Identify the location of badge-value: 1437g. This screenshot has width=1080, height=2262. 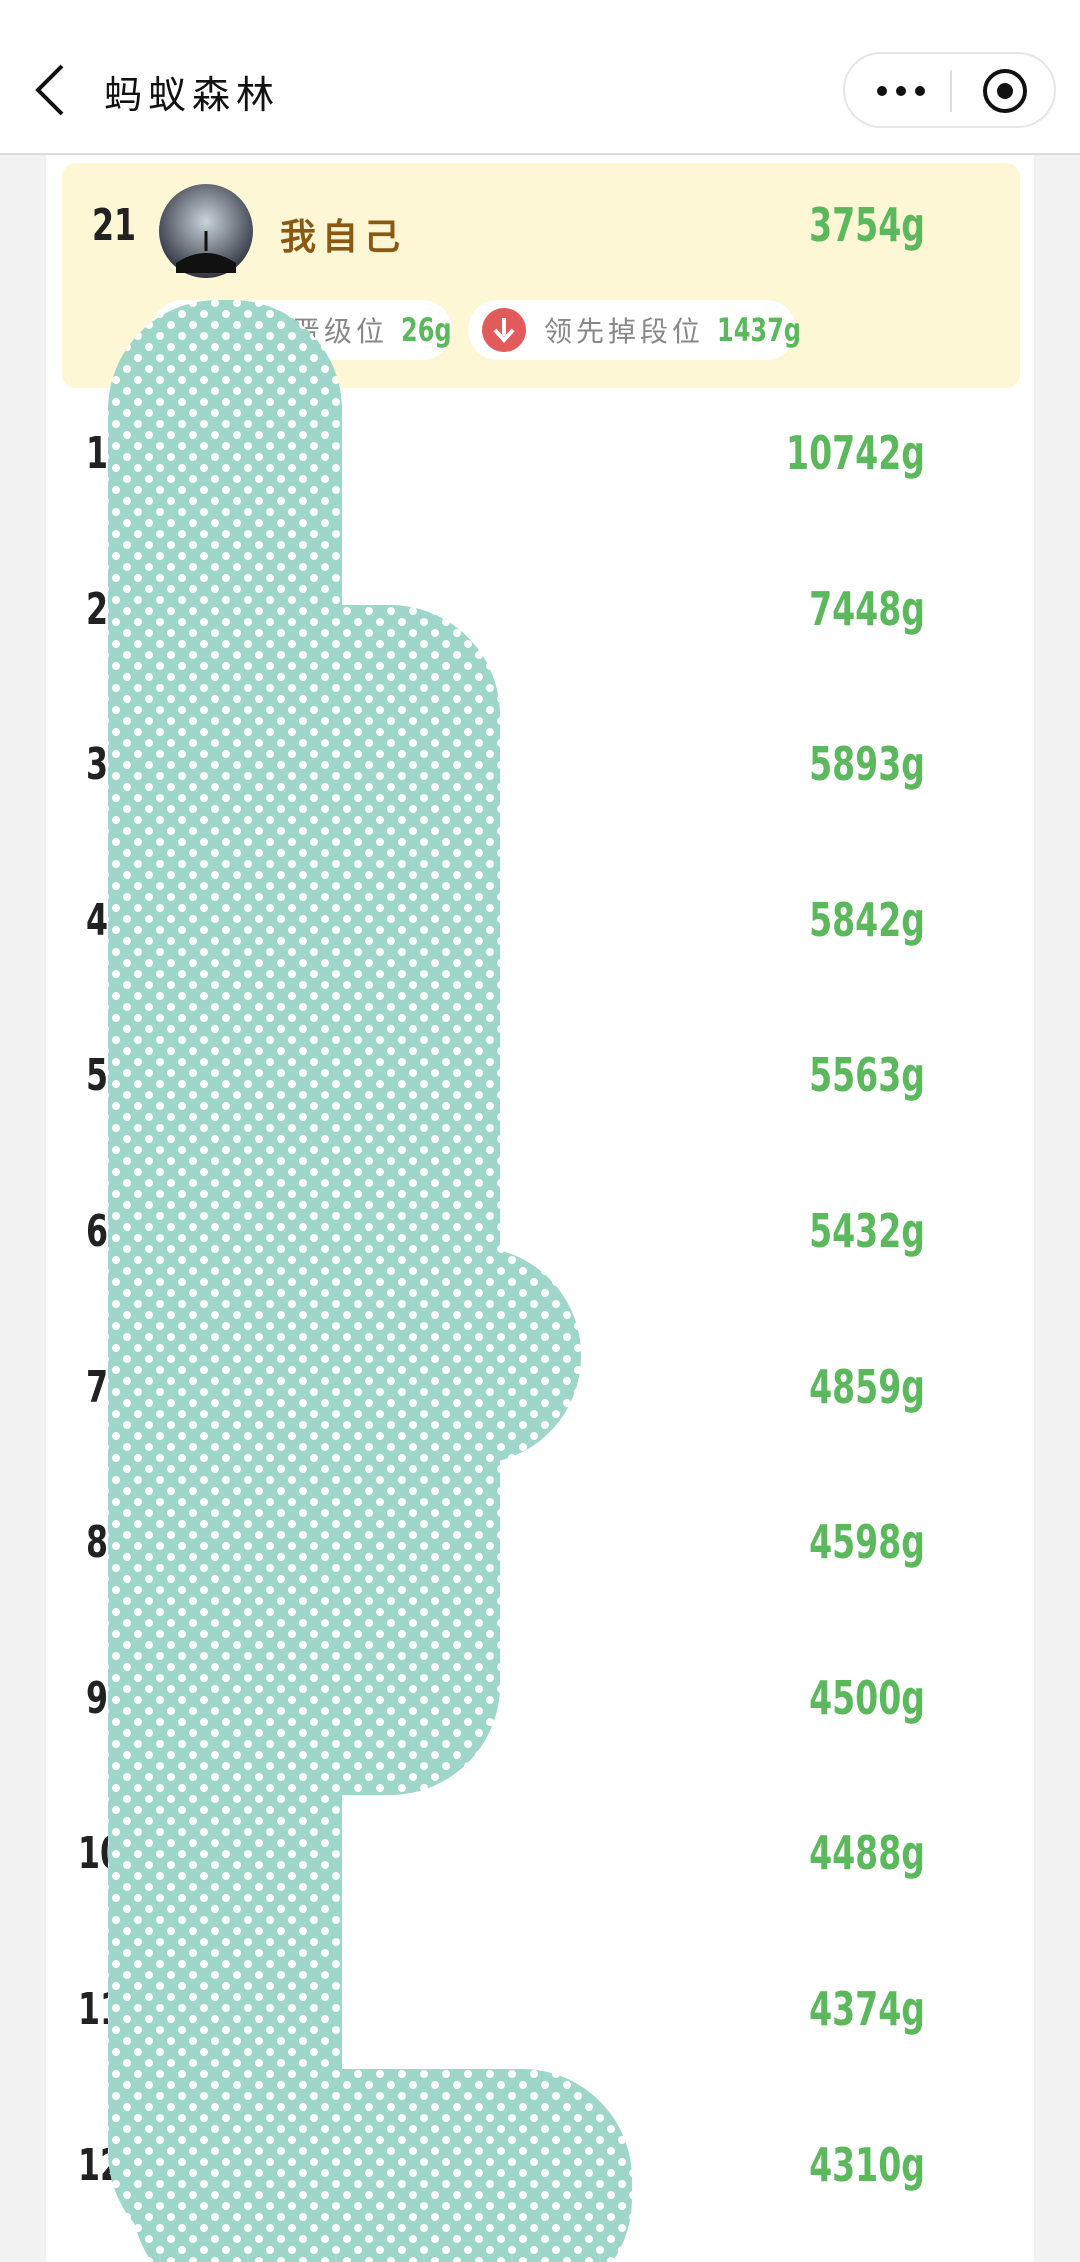
(758, 330).